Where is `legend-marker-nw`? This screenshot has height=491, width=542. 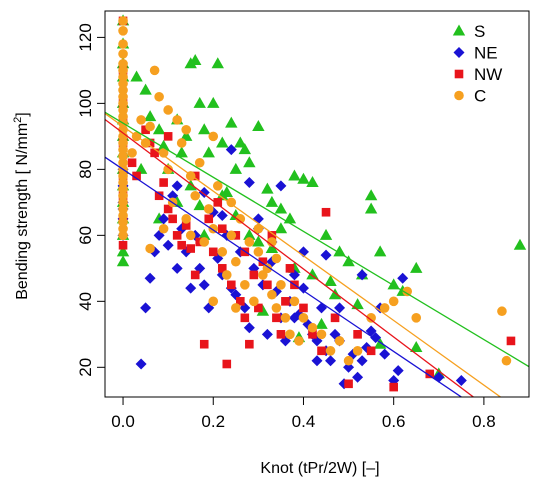 legend-marker-nw is located at coordinates (459, 74).